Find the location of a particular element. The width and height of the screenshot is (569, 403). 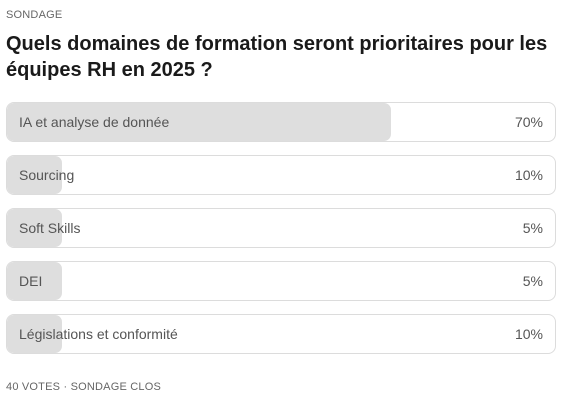

poll-option-label: Législations et conformité is located at coordinates (98, 334).